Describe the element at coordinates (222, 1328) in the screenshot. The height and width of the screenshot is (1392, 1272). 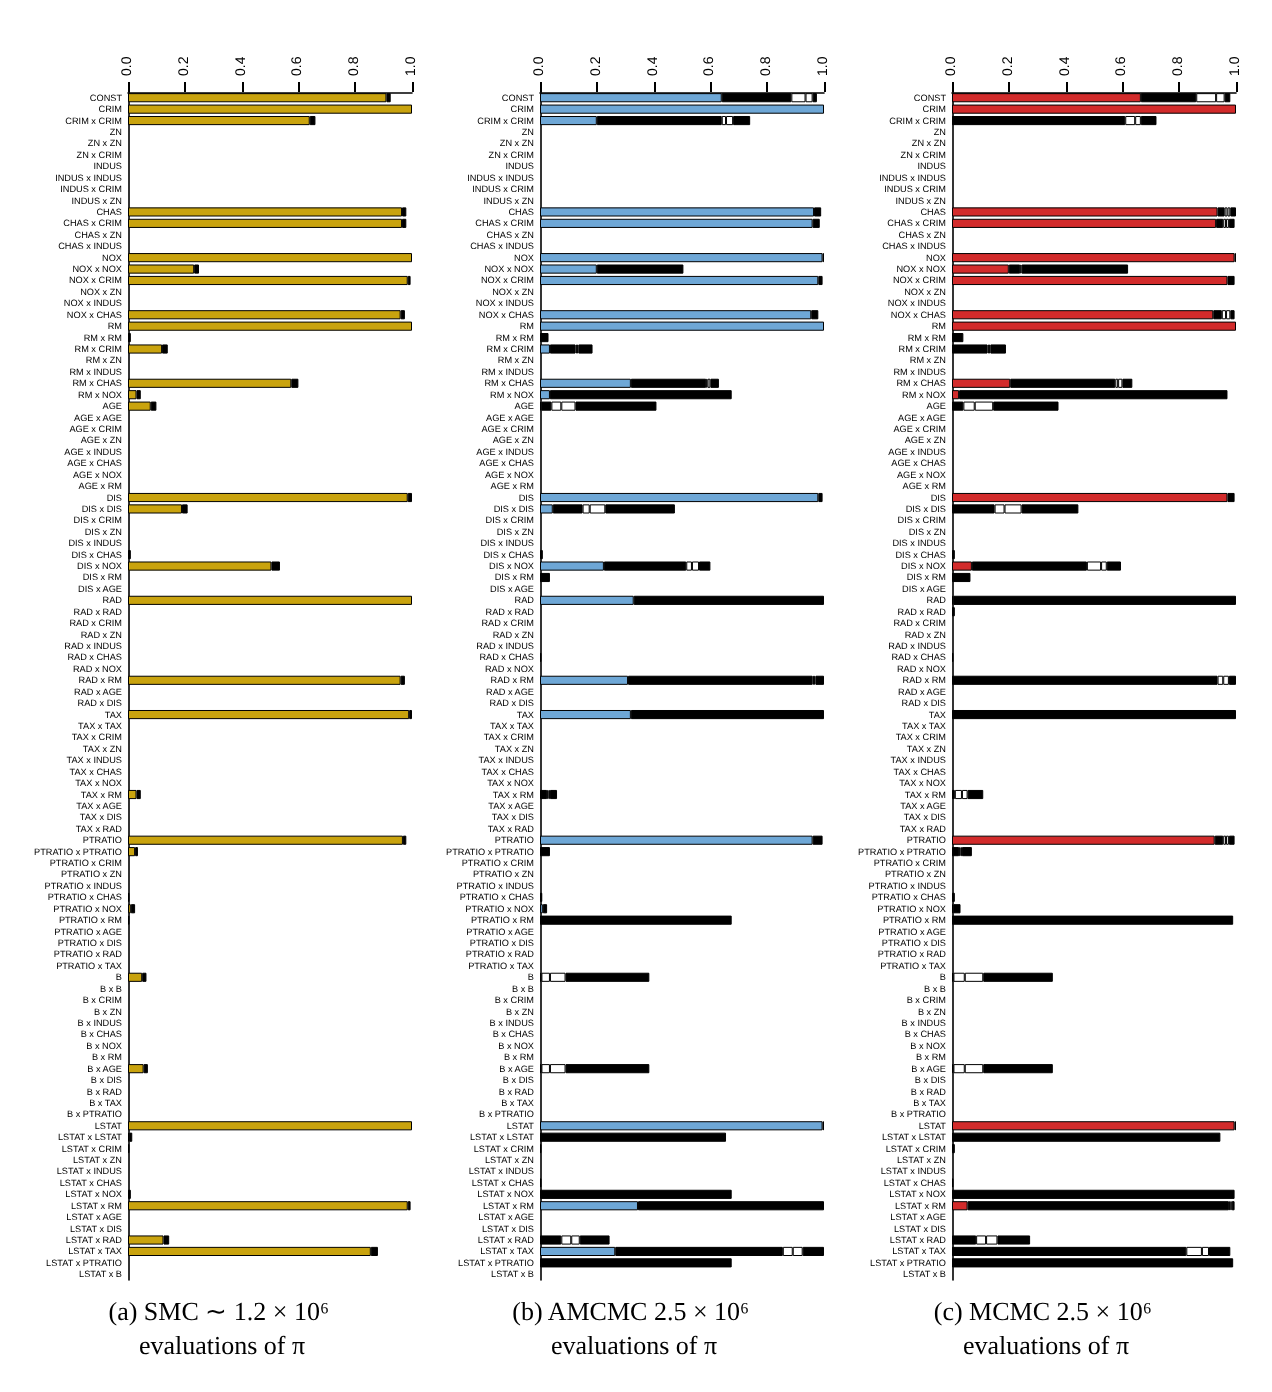
I see `text: (a) SMC ∼ 1.2 × 10⁶ evaluations of π` at that location.